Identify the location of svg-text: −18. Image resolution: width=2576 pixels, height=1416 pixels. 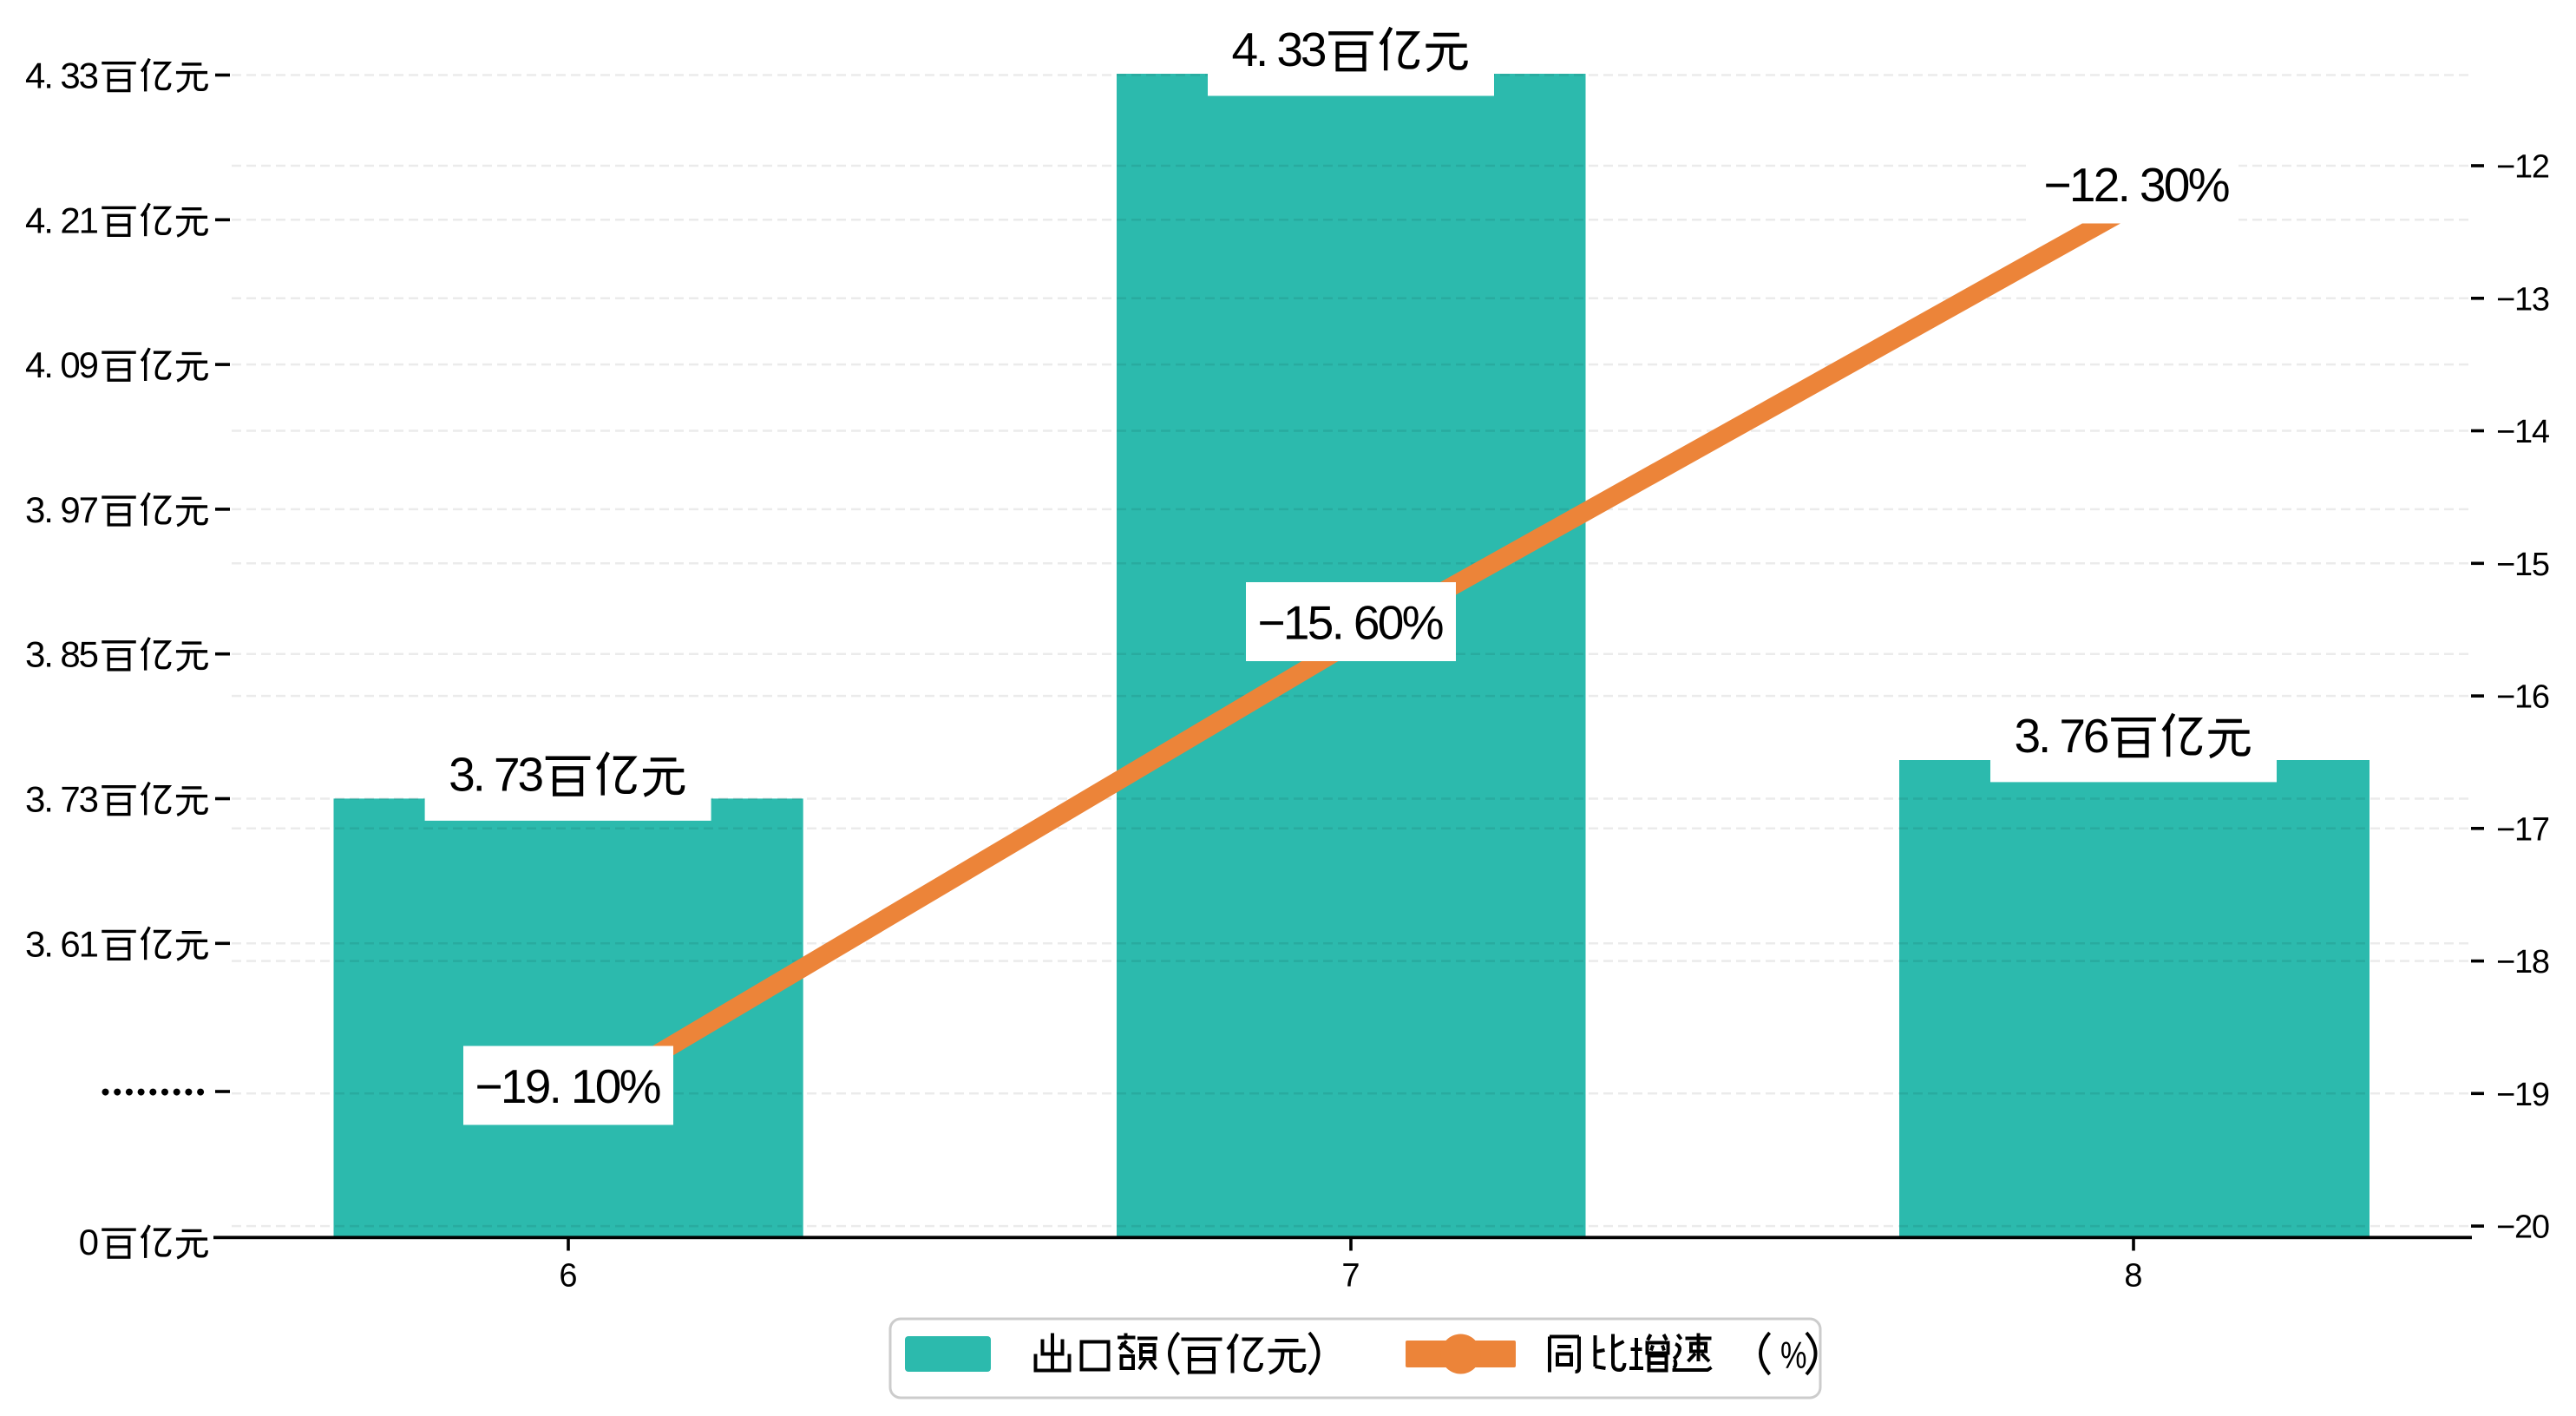
(2523, 962).